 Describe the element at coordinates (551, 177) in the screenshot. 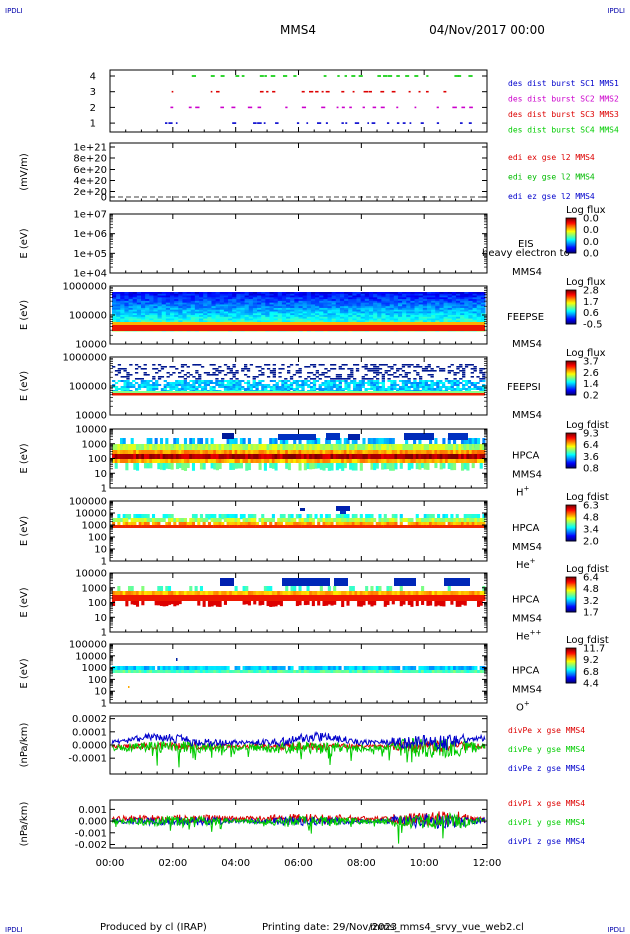

I see `edi-legend-label: edi ey gse l2 MMS4` at that location.